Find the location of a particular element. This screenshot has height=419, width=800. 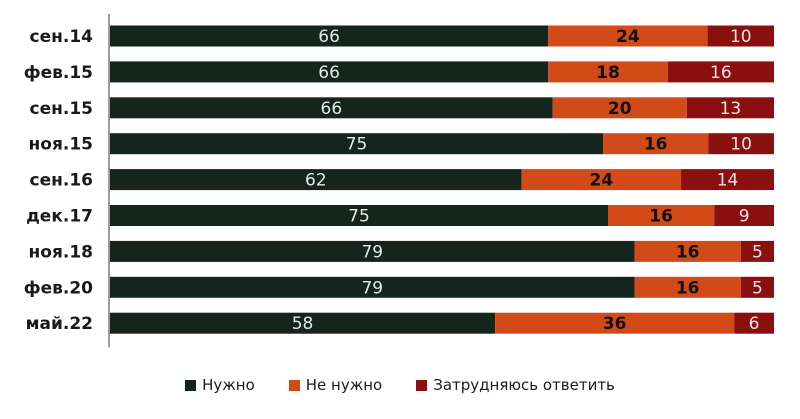

legend-swatch-not-needed is located at coordinates (294, 385).